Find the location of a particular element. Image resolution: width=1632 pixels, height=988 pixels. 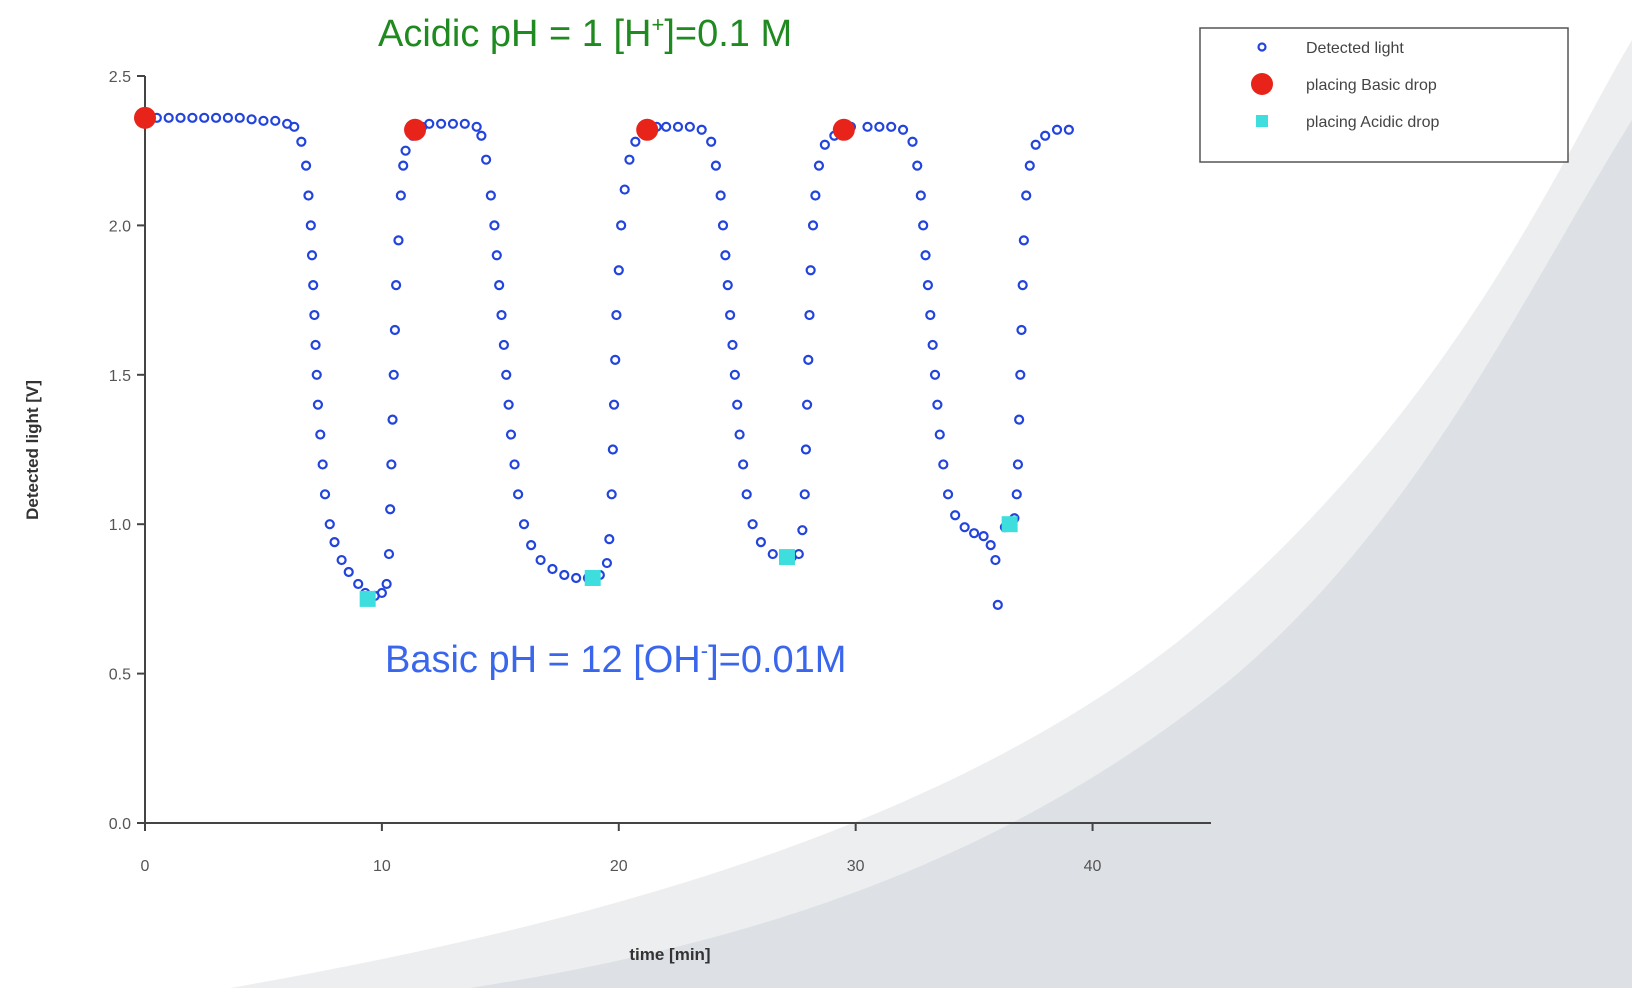

x-tick-label: 40 is located at coordinates (1093, 866).